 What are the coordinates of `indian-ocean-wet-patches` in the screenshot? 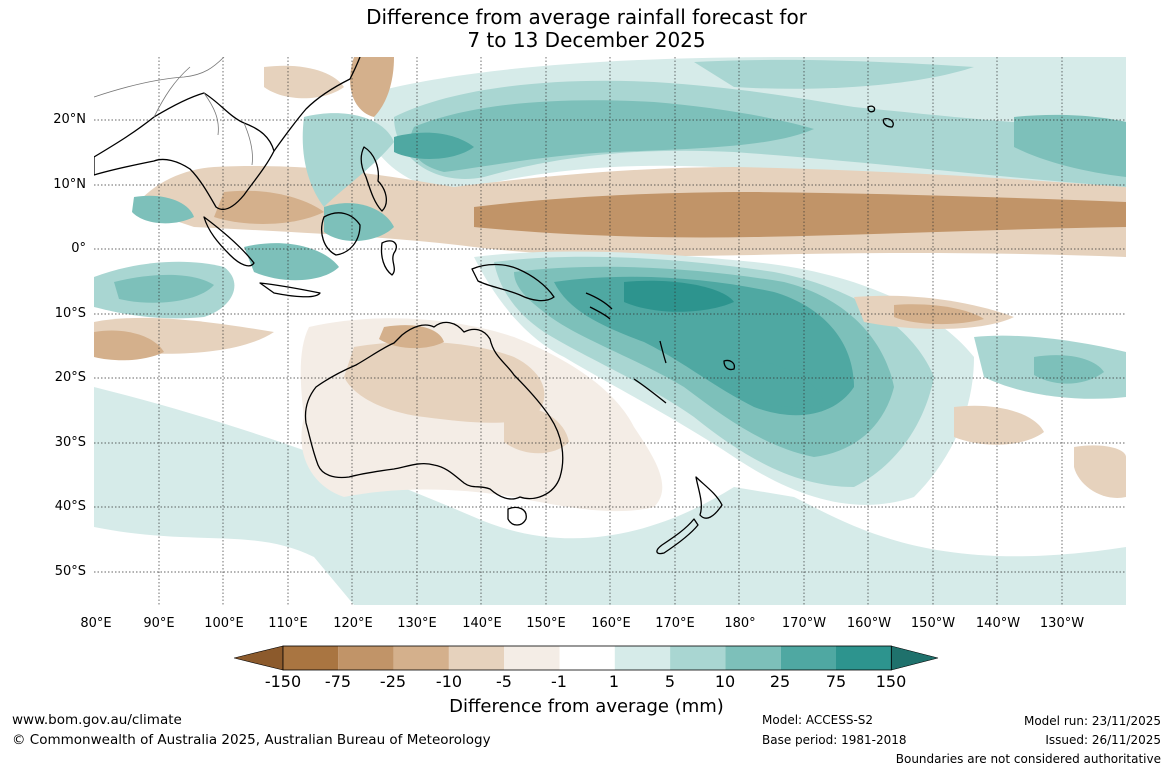 It's located at (184, 278).